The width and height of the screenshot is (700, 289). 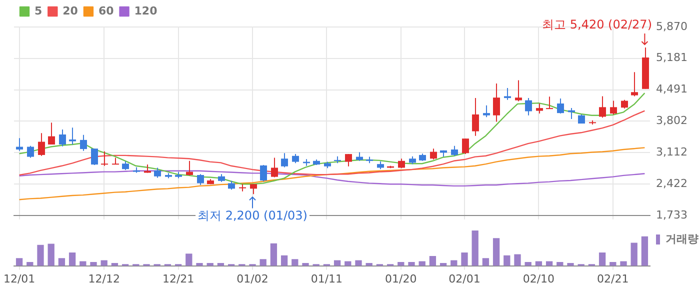 I want to click on annotation: 최저 2,200 (01/03), so click(x=253, y=215).